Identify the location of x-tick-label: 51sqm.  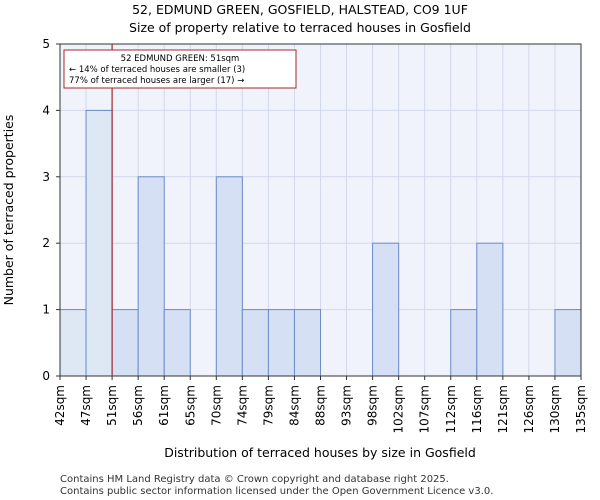
(112, 405).